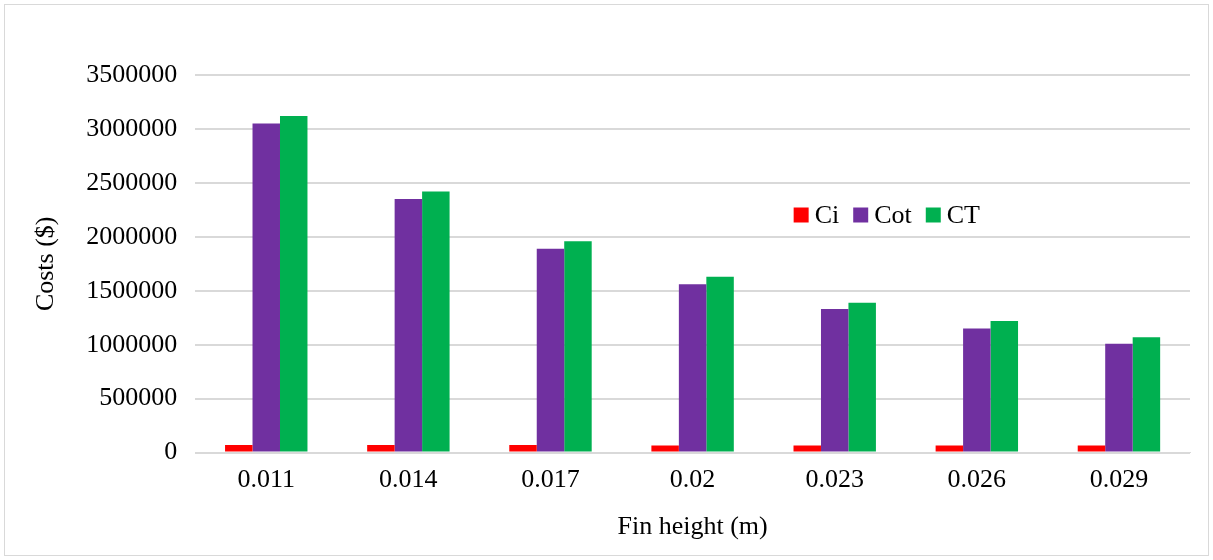  Describe the element at coordinates (132, 289) in the screenshot. I see `y-tick-label: 1500000` at that location.